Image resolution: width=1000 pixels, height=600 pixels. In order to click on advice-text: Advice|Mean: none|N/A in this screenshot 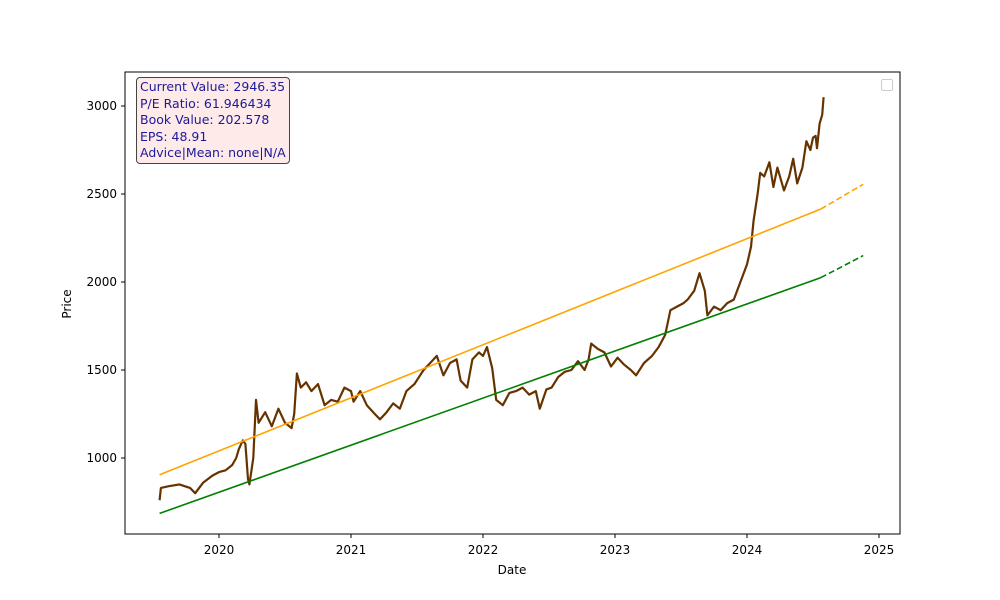, I will do `click(213, 153)`.